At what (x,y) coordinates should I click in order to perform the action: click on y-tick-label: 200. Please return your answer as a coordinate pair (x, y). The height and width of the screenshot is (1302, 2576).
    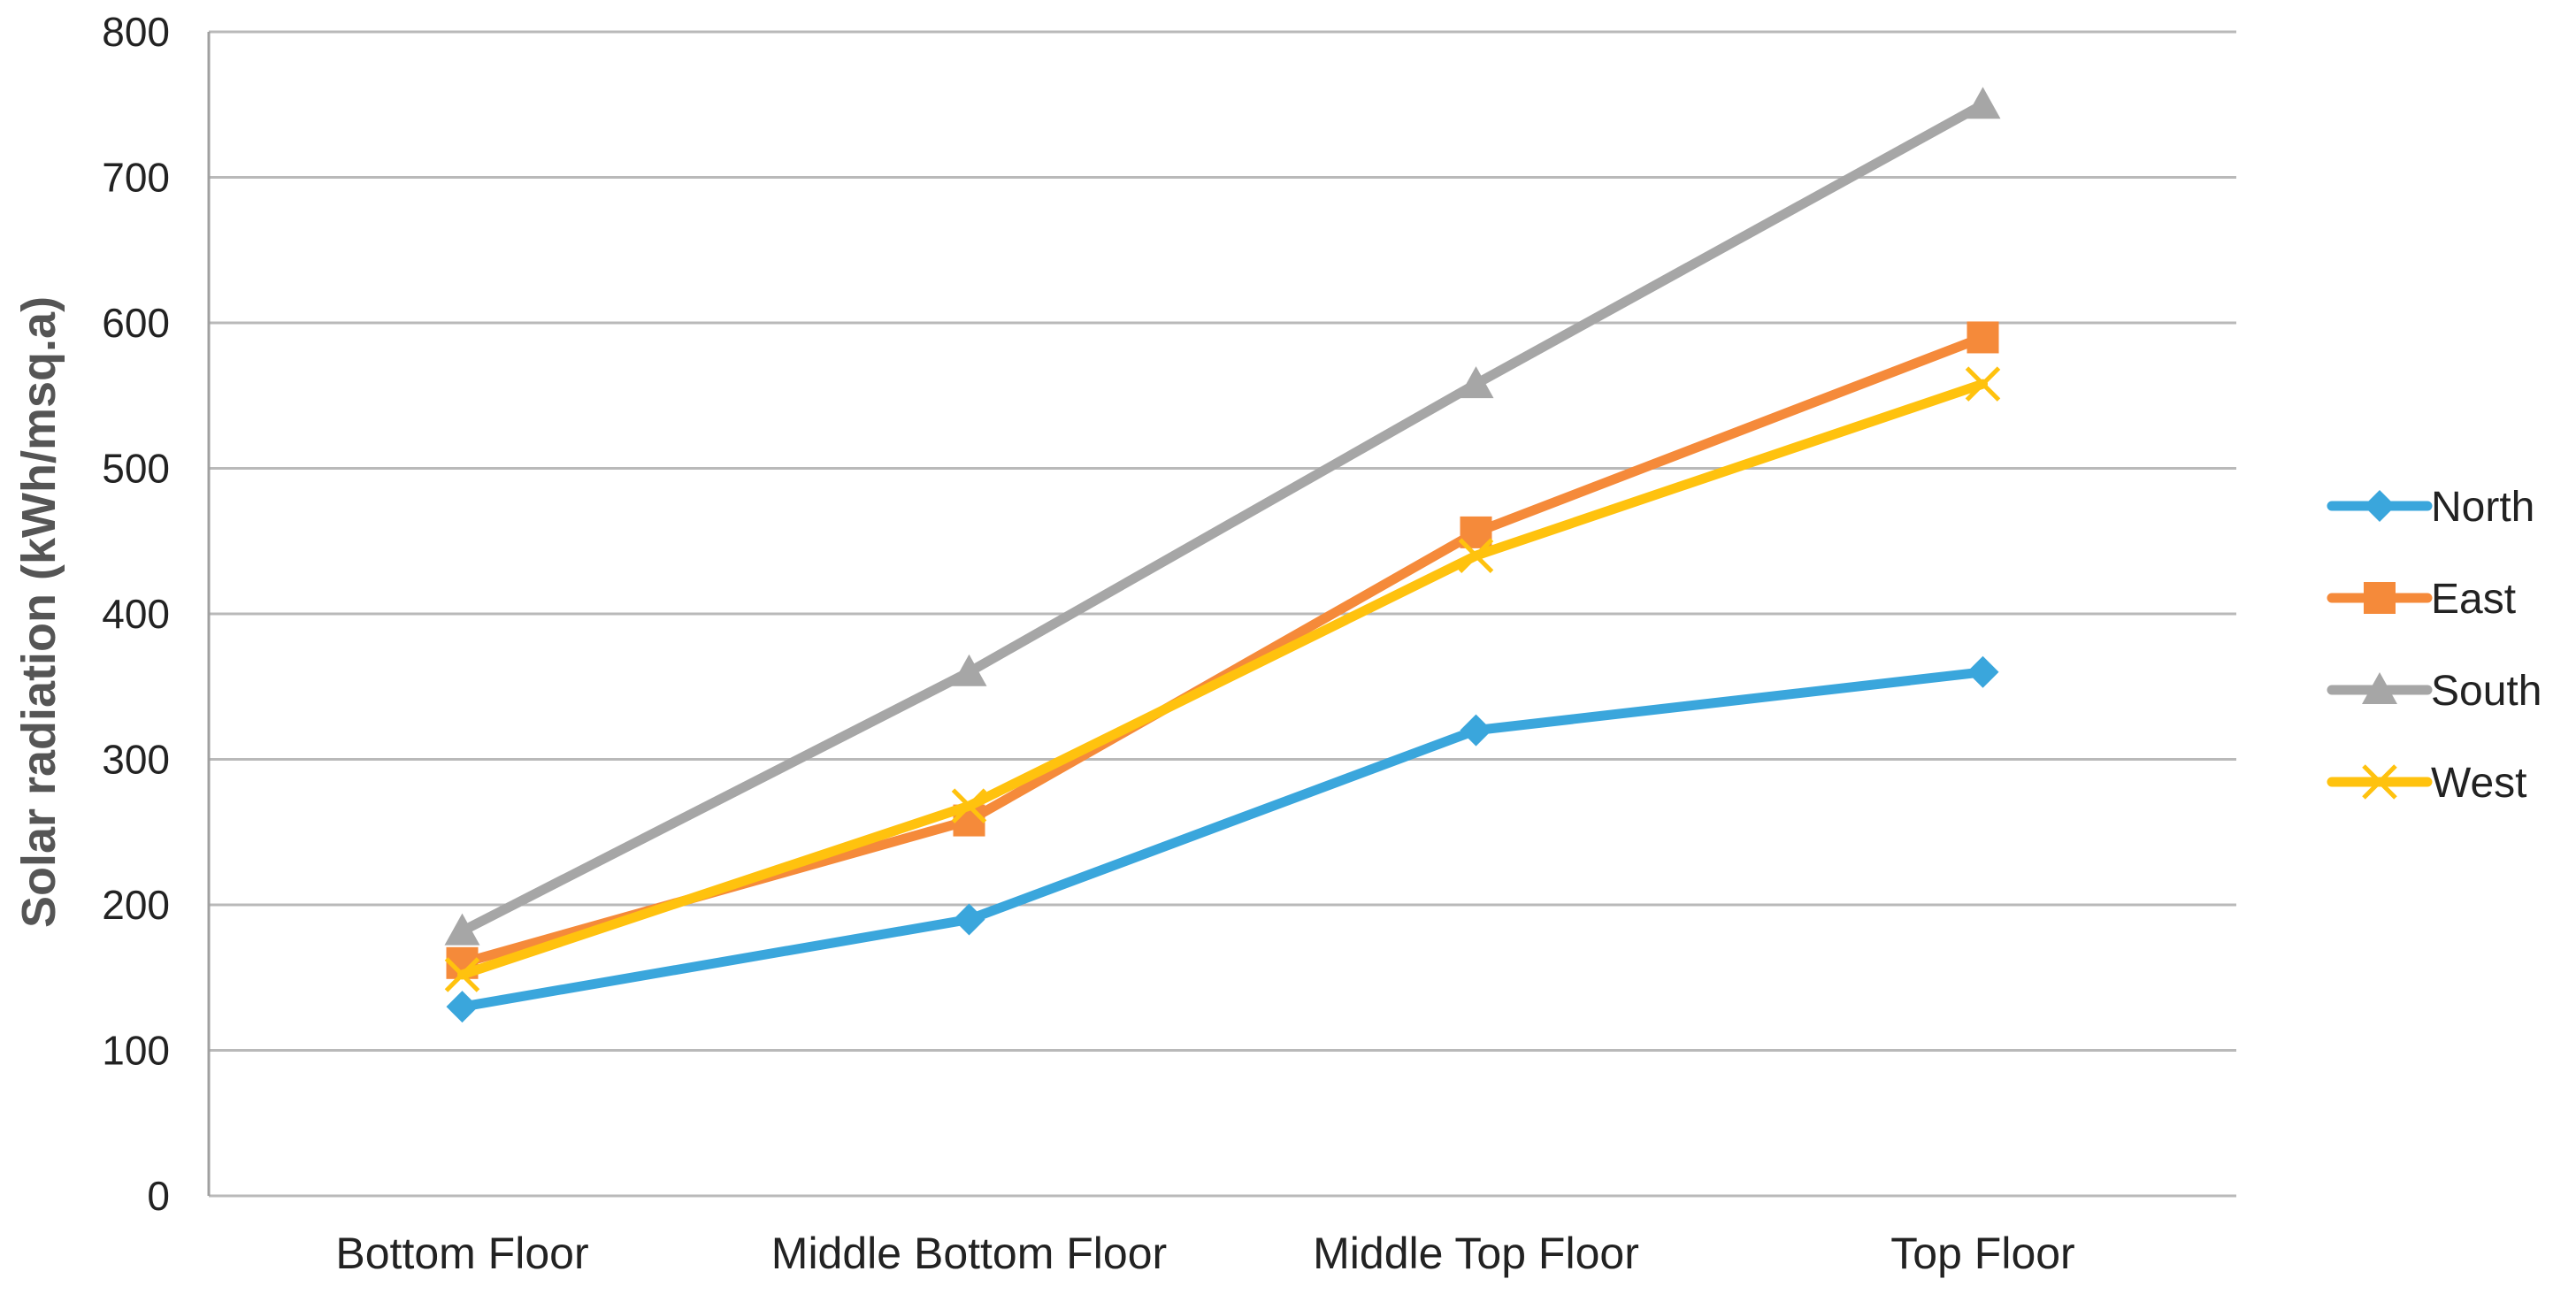
    Looking at the image, I should click on (136, 905).